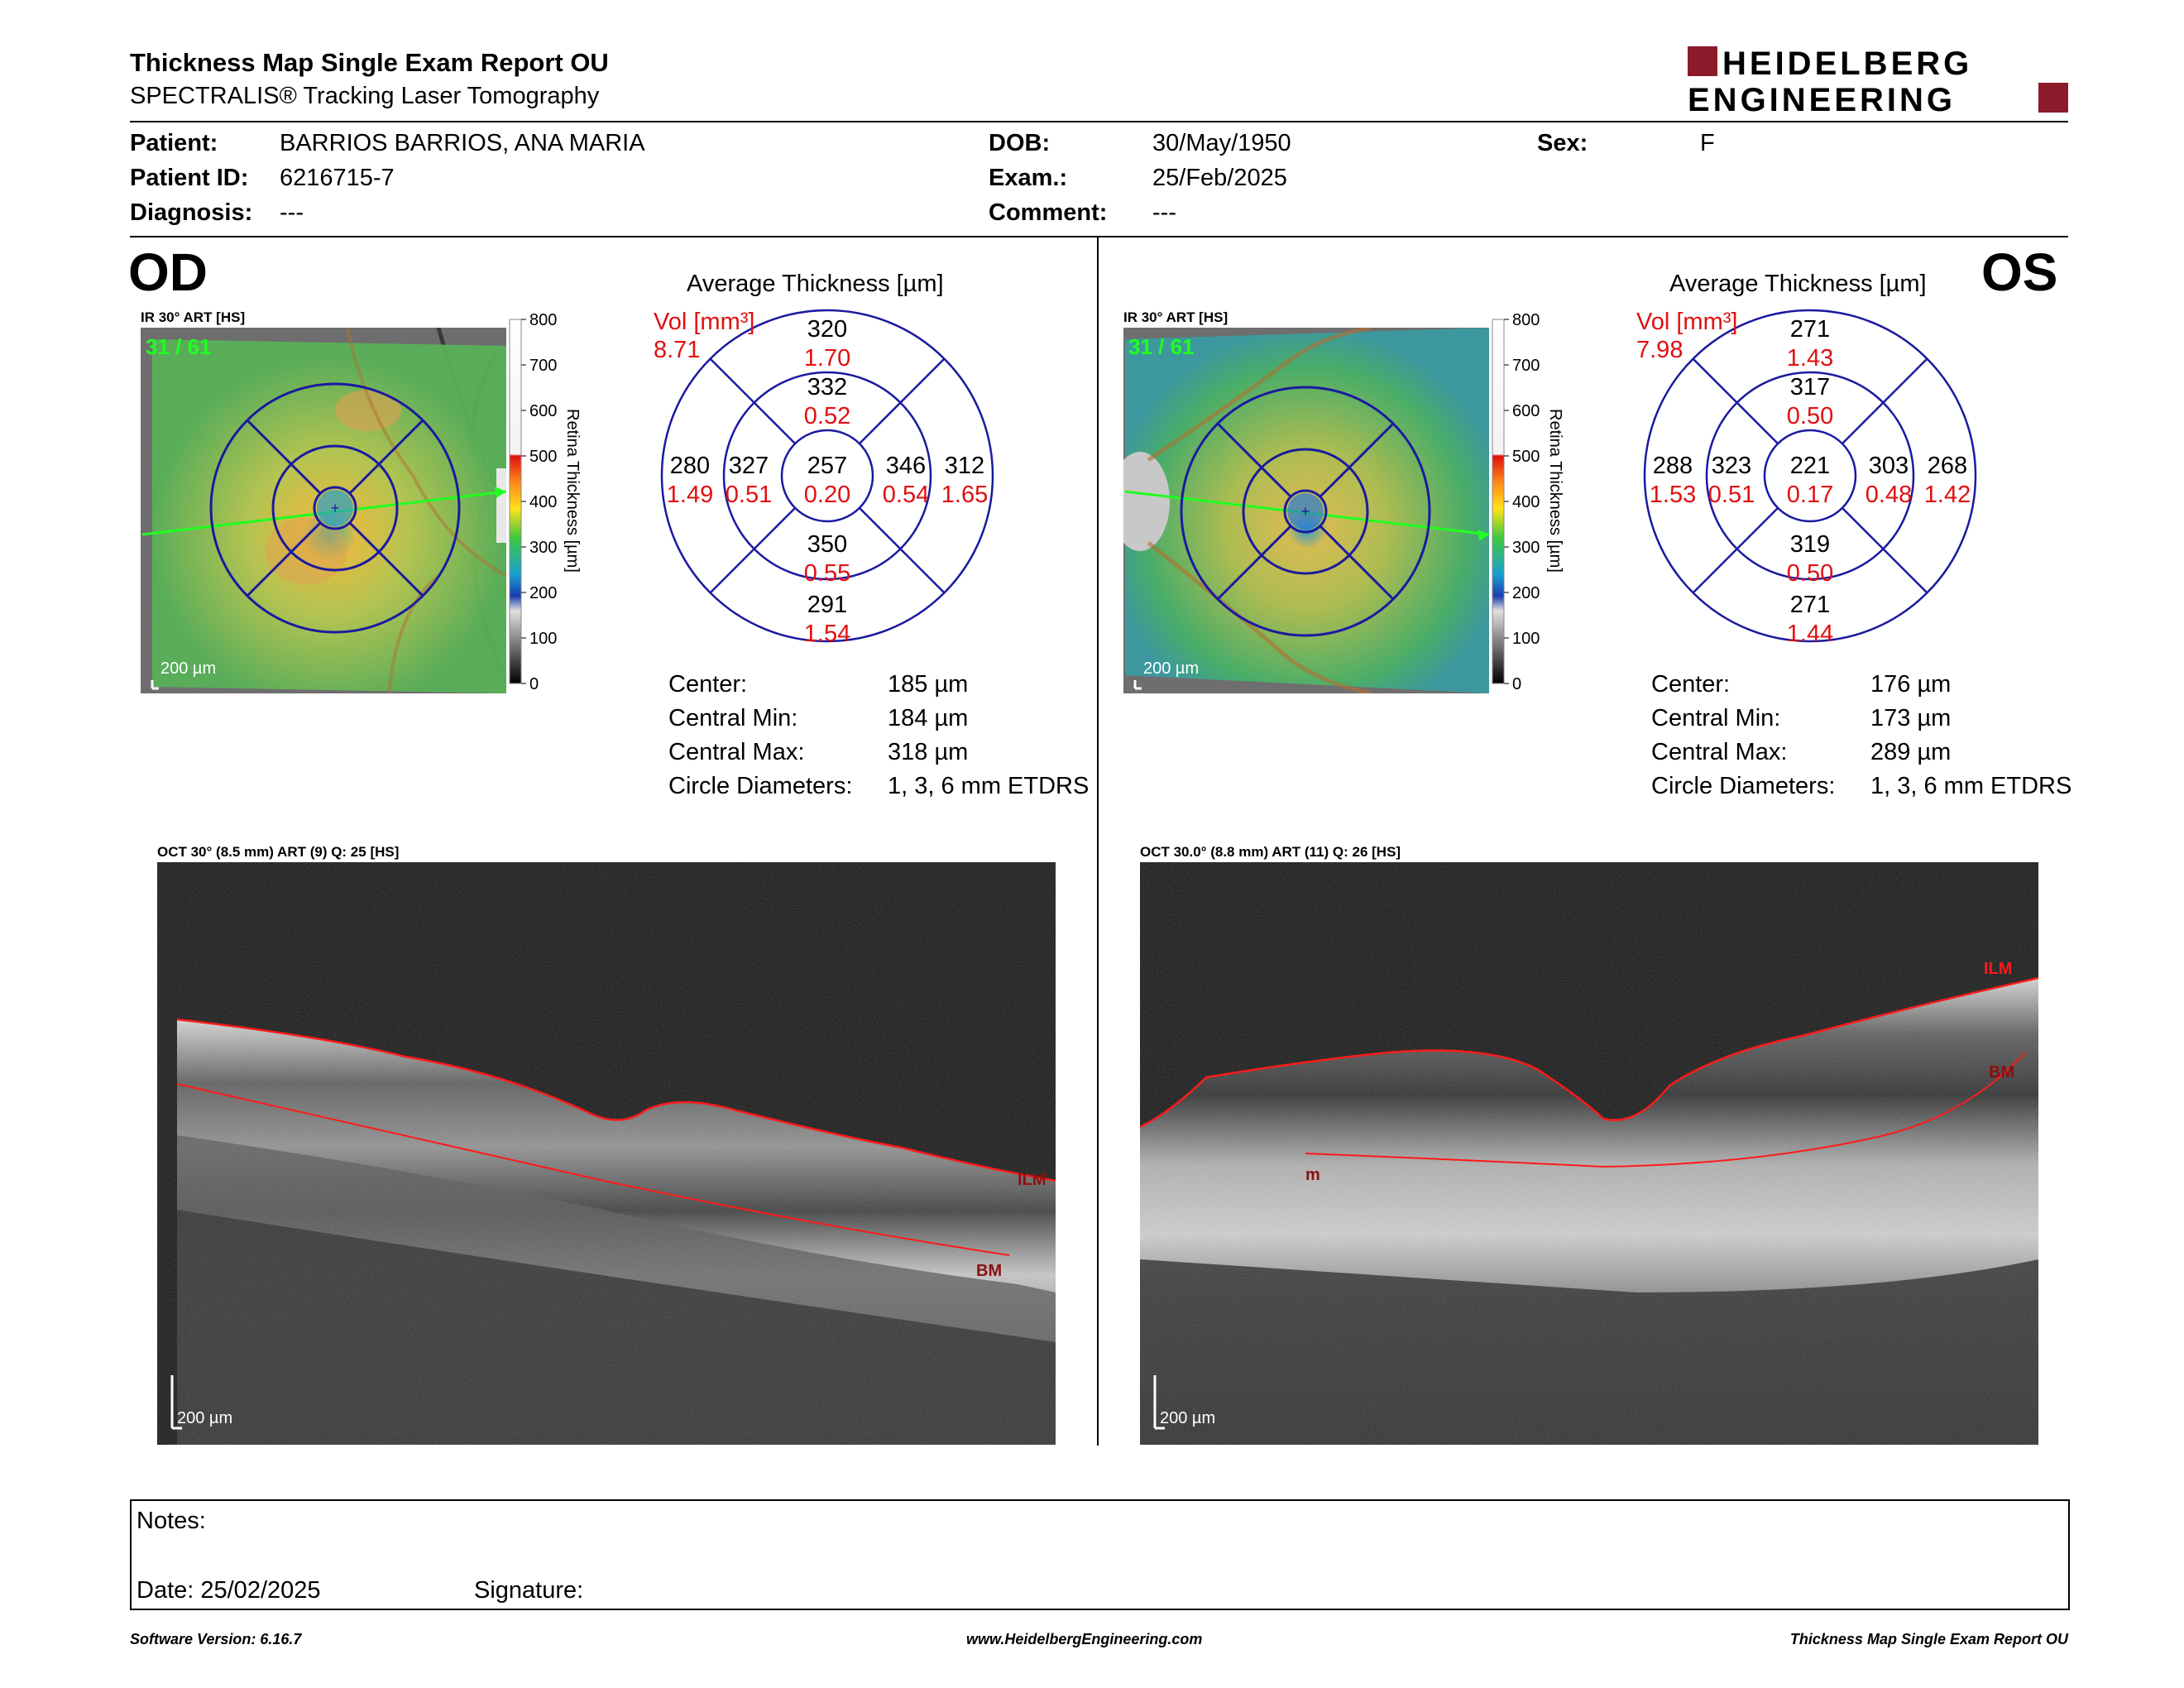 Image resolution: width=2184 pixels, height=1688 pixels. What do you see at coordinates (1810, 544) in the screenshot?
I see `svg-text: 319` at bounding box center [1810, 544].